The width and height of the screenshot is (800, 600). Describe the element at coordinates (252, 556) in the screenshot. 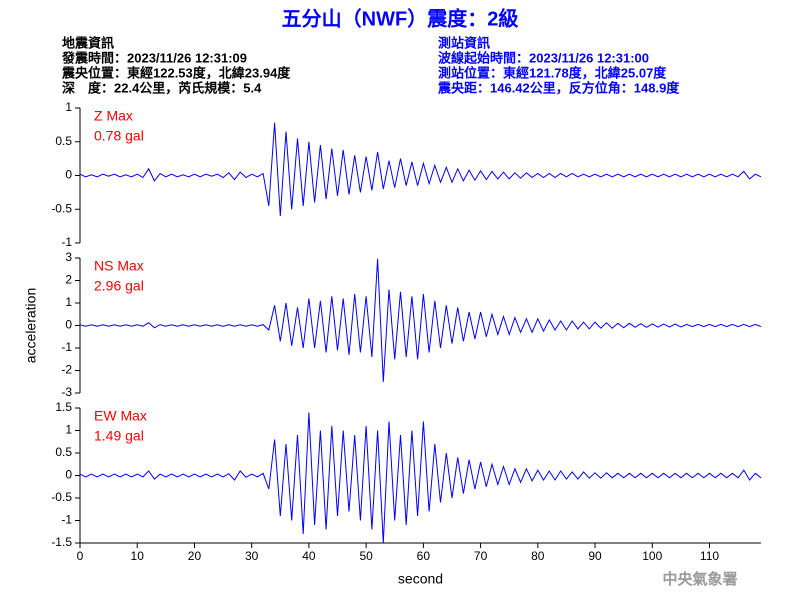

I see `x-tick-label: 30` at that location.